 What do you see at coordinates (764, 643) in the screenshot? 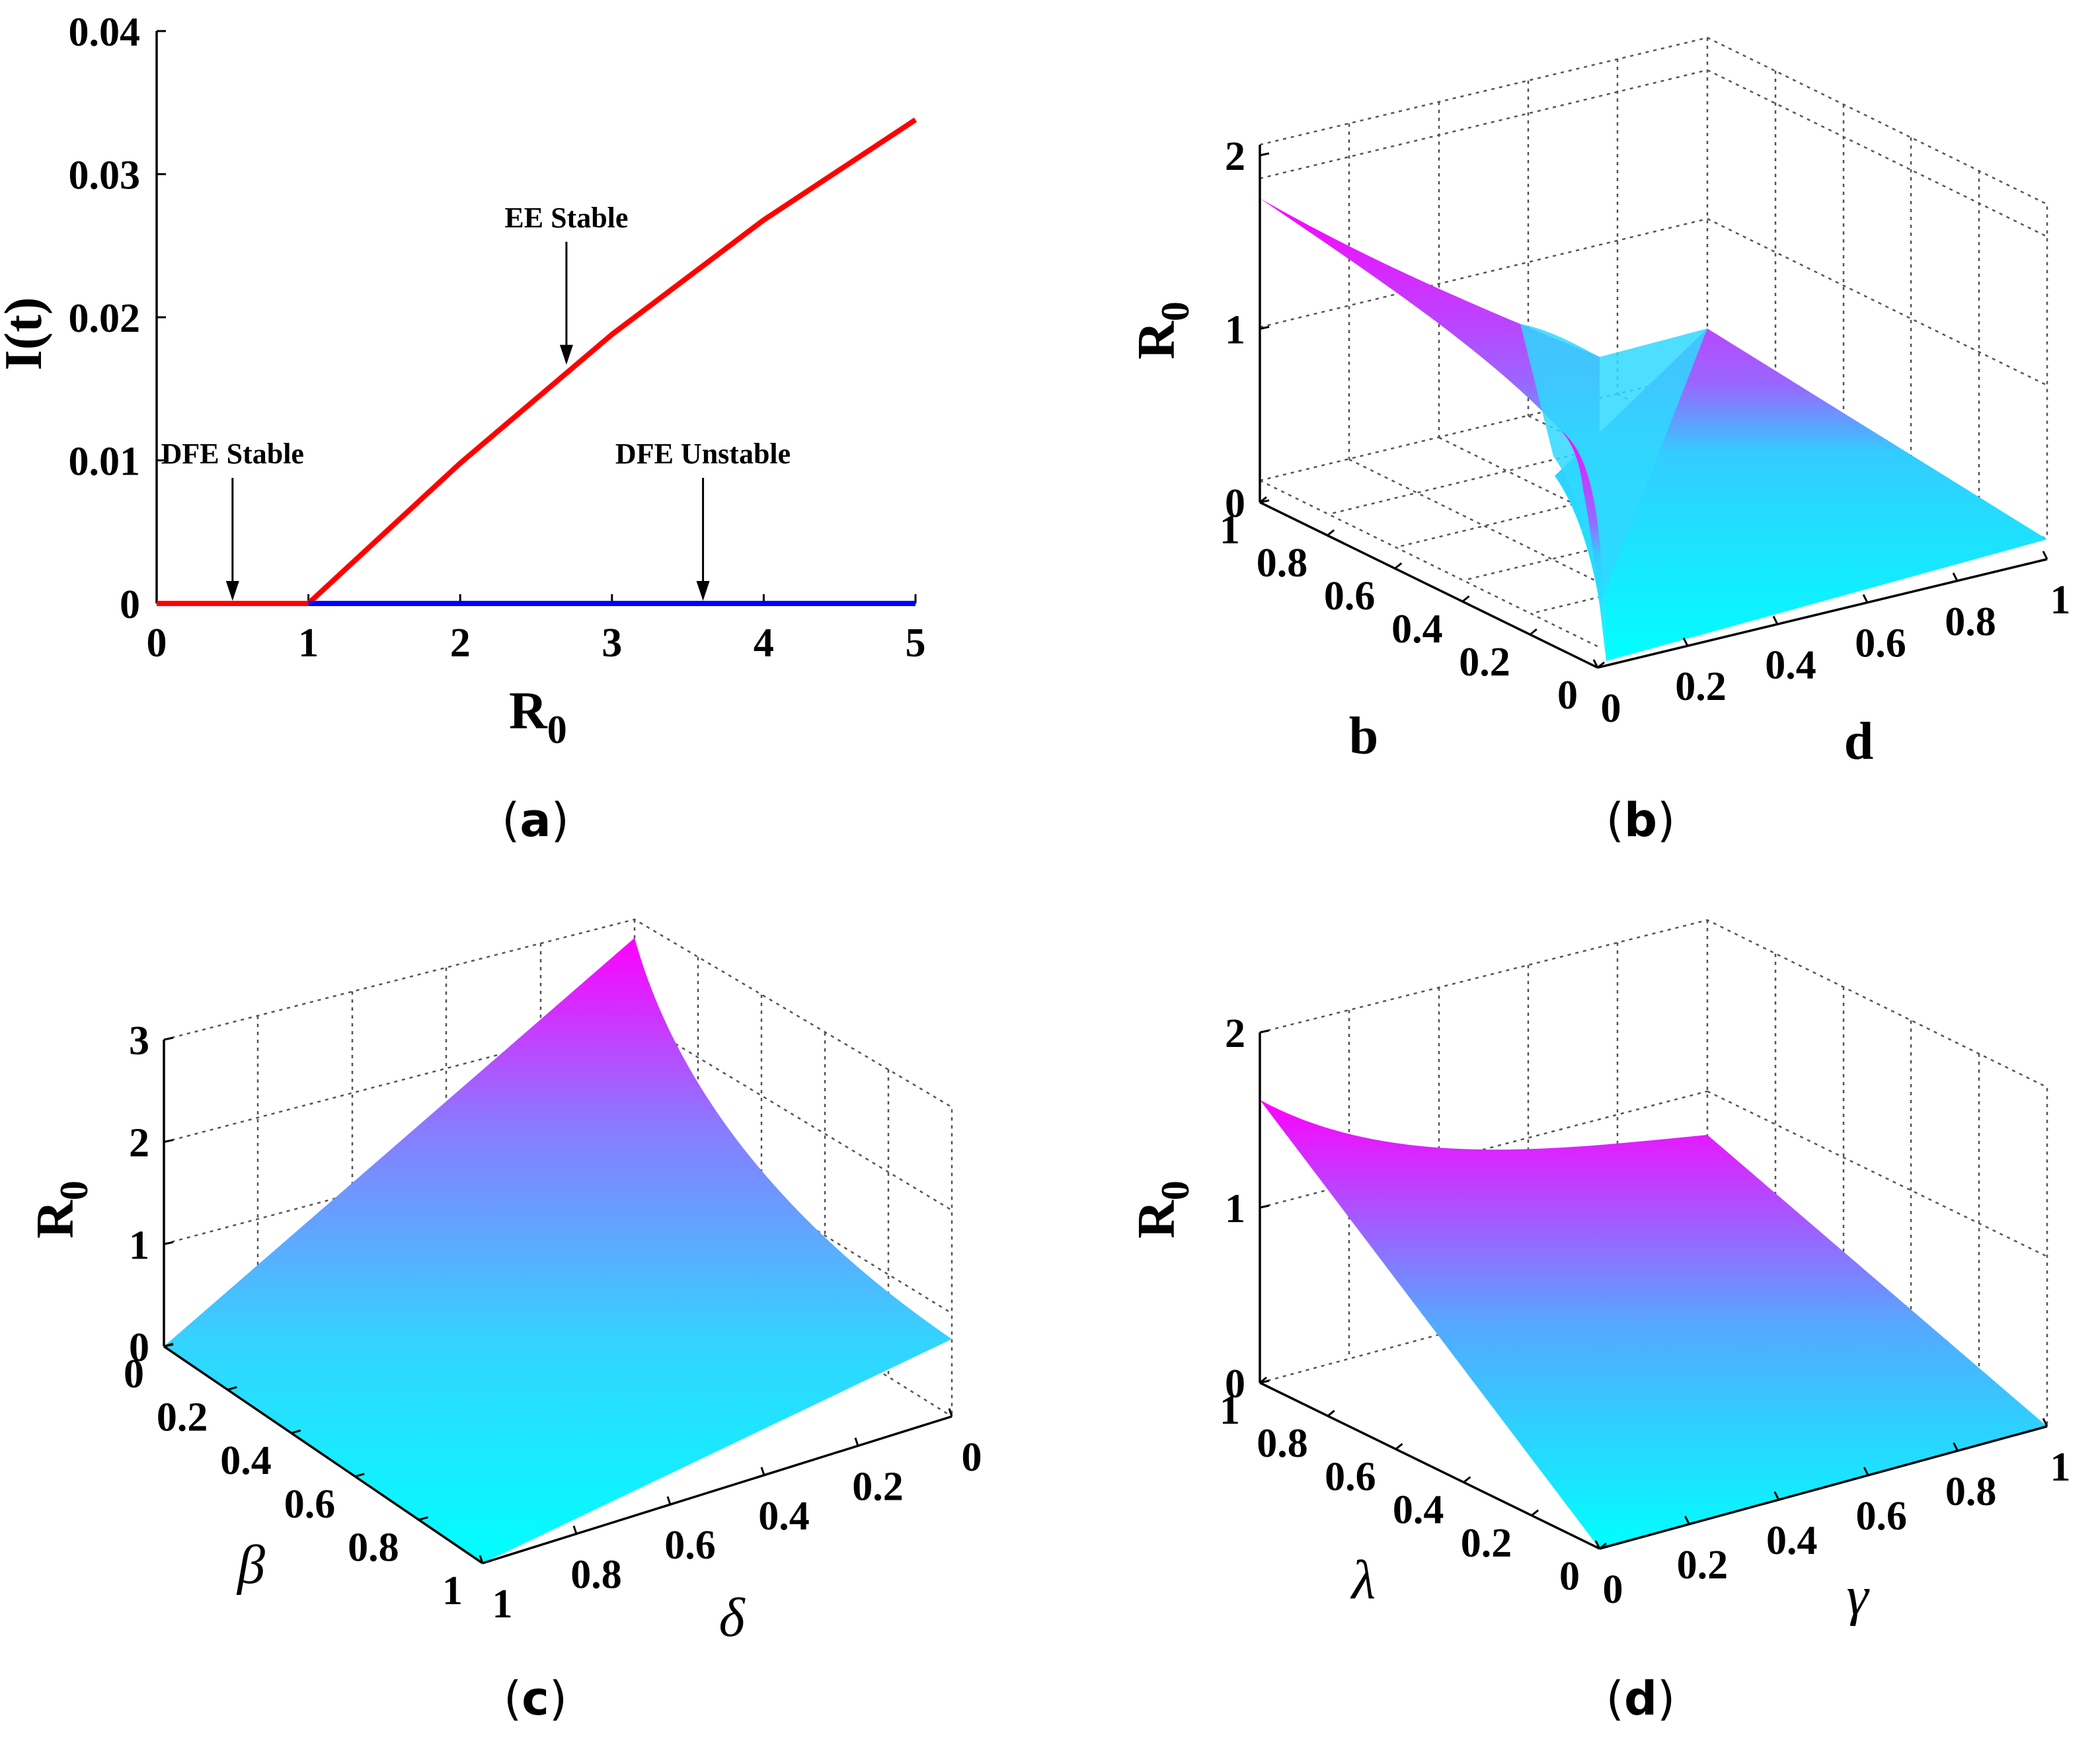
I see `panel-a-xtick-label: 4` at bounding box center [764, 643].